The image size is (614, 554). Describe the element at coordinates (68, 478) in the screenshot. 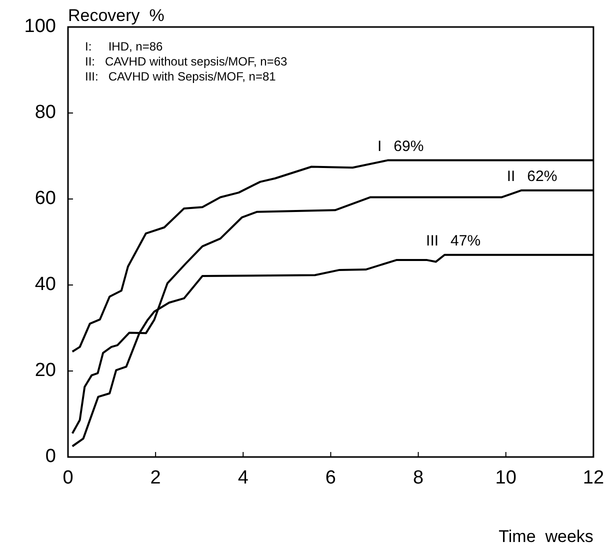

I see `x-tick-label: 0` at that location.